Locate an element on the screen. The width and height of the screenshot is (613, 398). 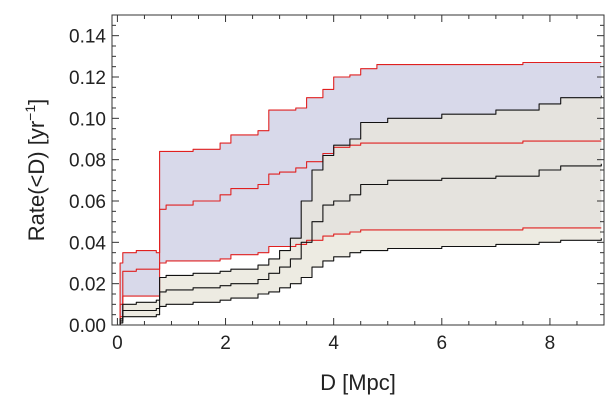
x-tick-label: 8 is located at coordinates (550, 343).